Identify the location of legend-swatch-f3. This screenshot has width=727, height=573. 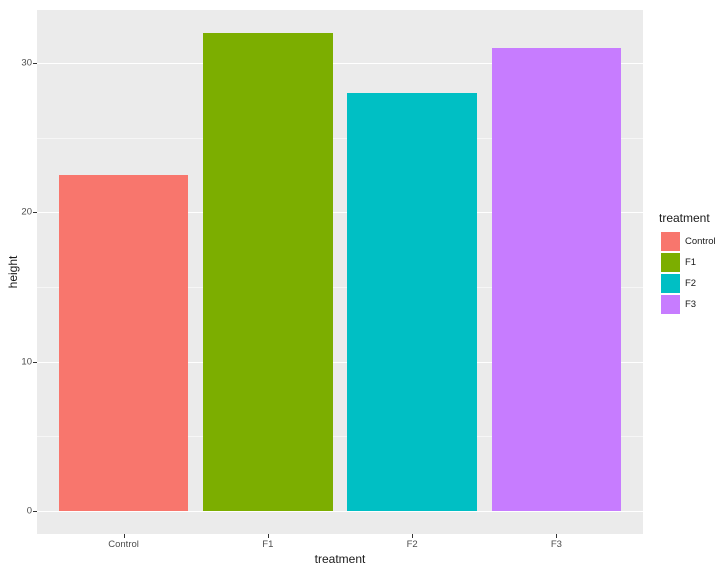
(670, 304).